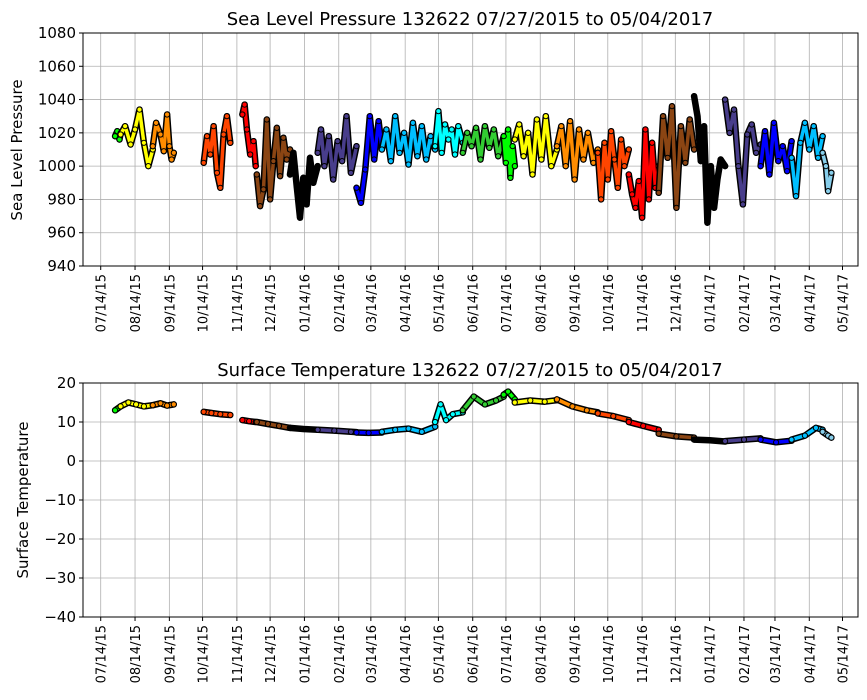 The image size is (867, 700). I want to click on slp-xtick-label: 10/14/16, so click(609, 303).